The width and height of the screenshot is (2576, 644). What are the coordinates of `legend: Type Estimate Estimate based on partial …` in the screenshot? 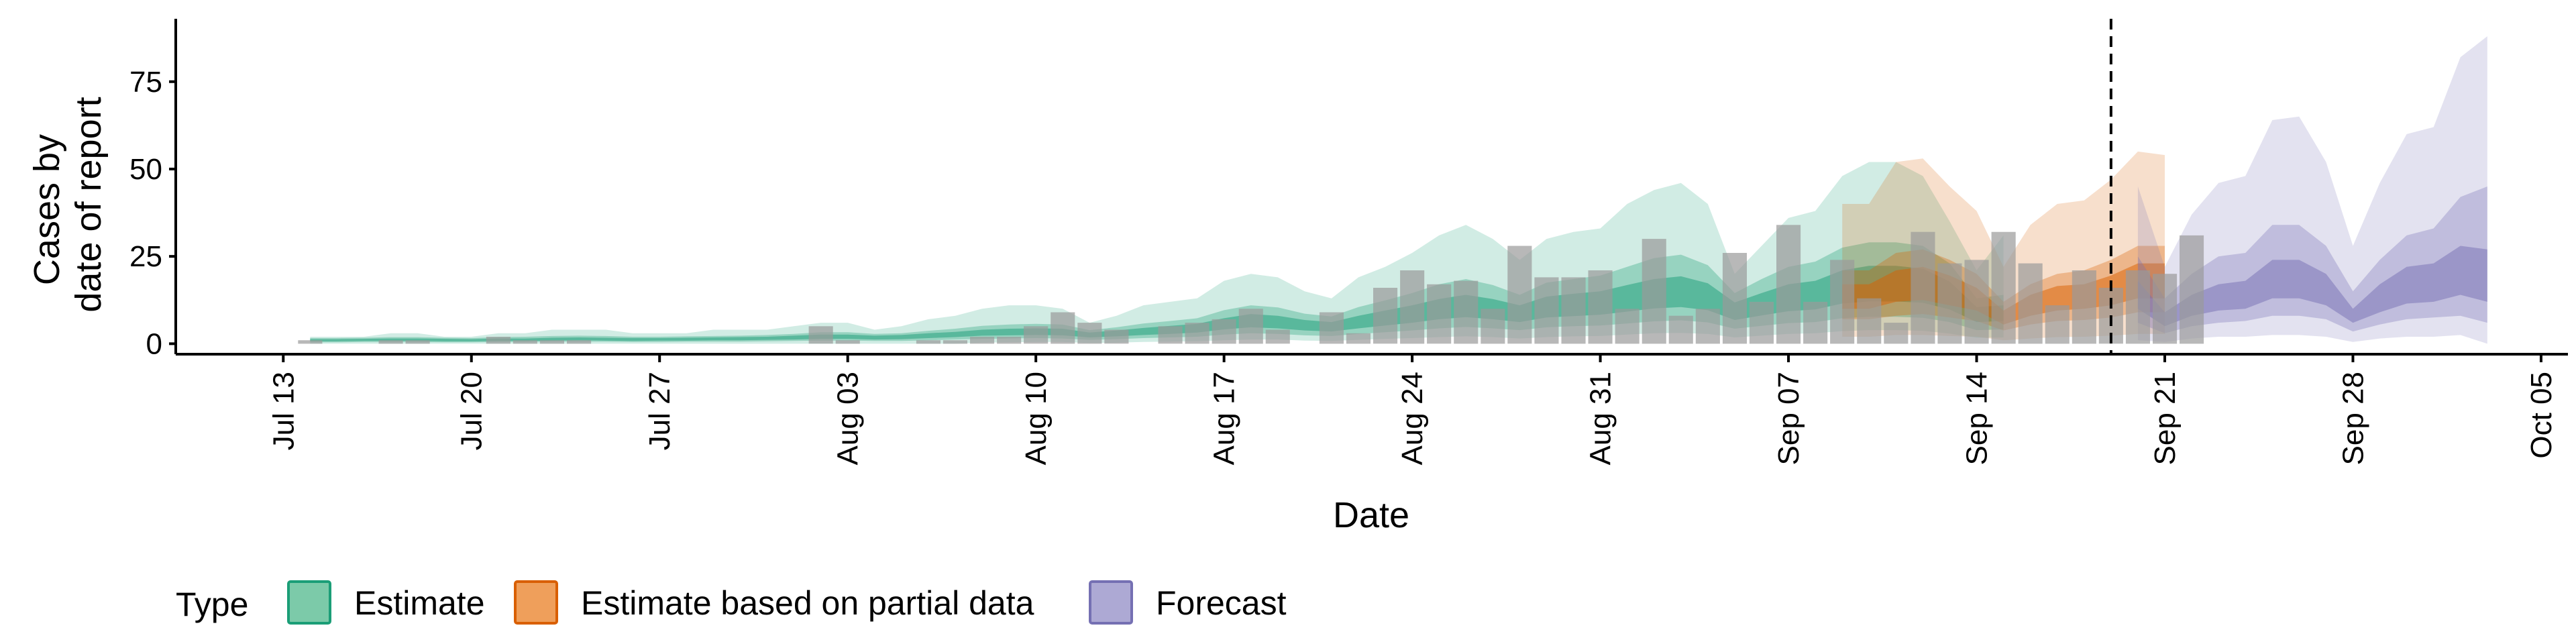 It's located at (731, 602).